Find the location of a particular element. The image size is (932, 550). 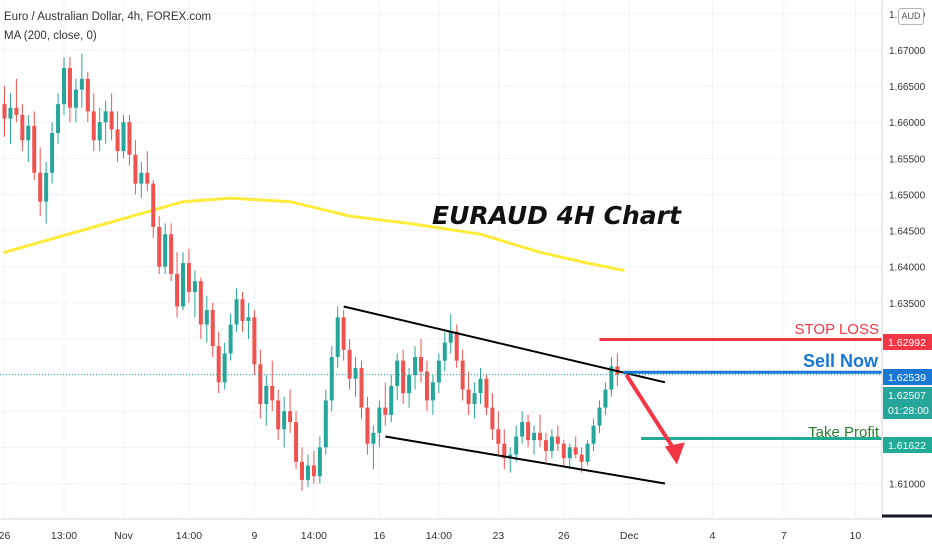

y-tick-label: 1.67000 is located at coordinates (907, 51).